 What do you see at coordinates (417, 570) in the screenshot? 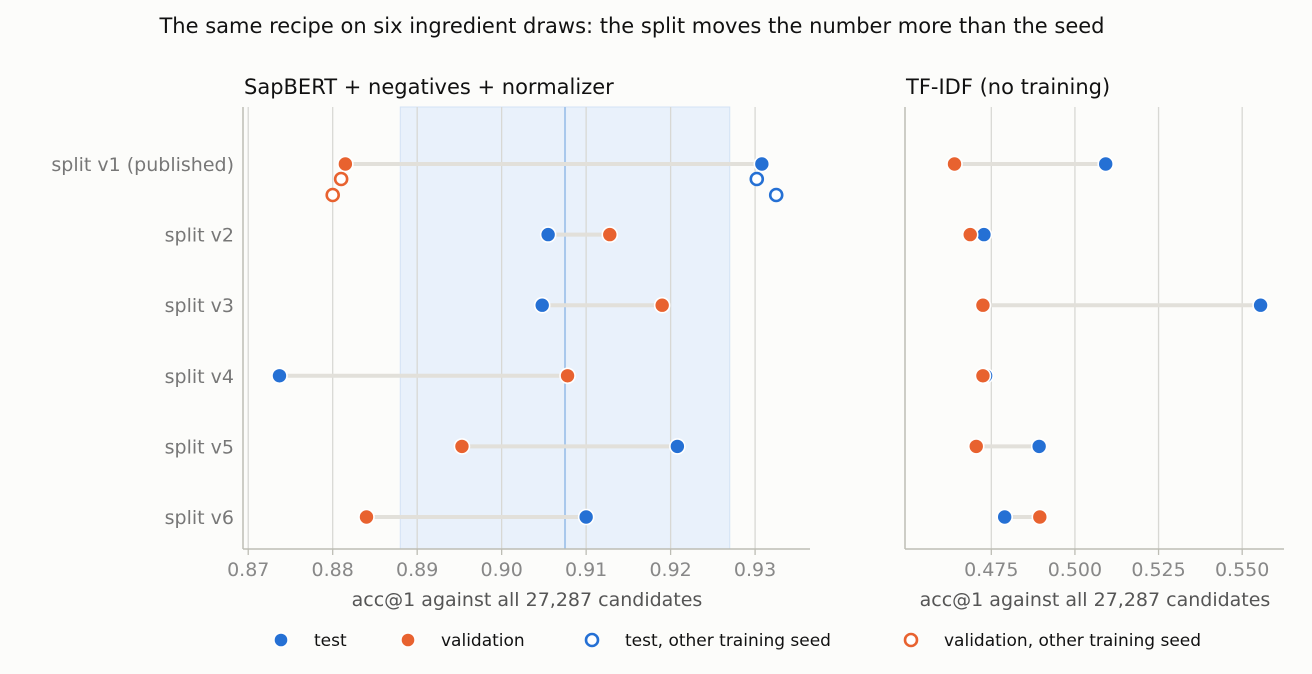
I see `x-tick-label: 0.89` at bounding box center [417, 570].